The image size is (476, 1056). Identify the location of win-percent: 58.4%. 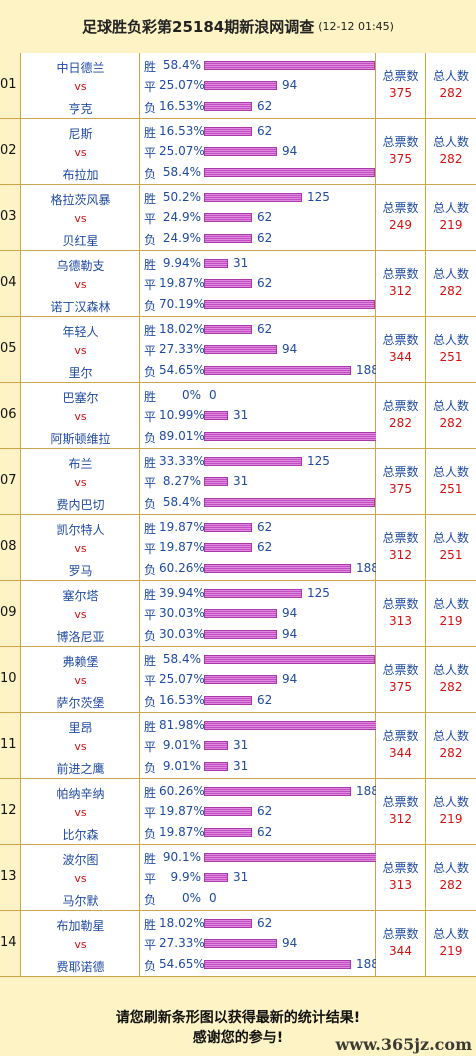
(181, 659).